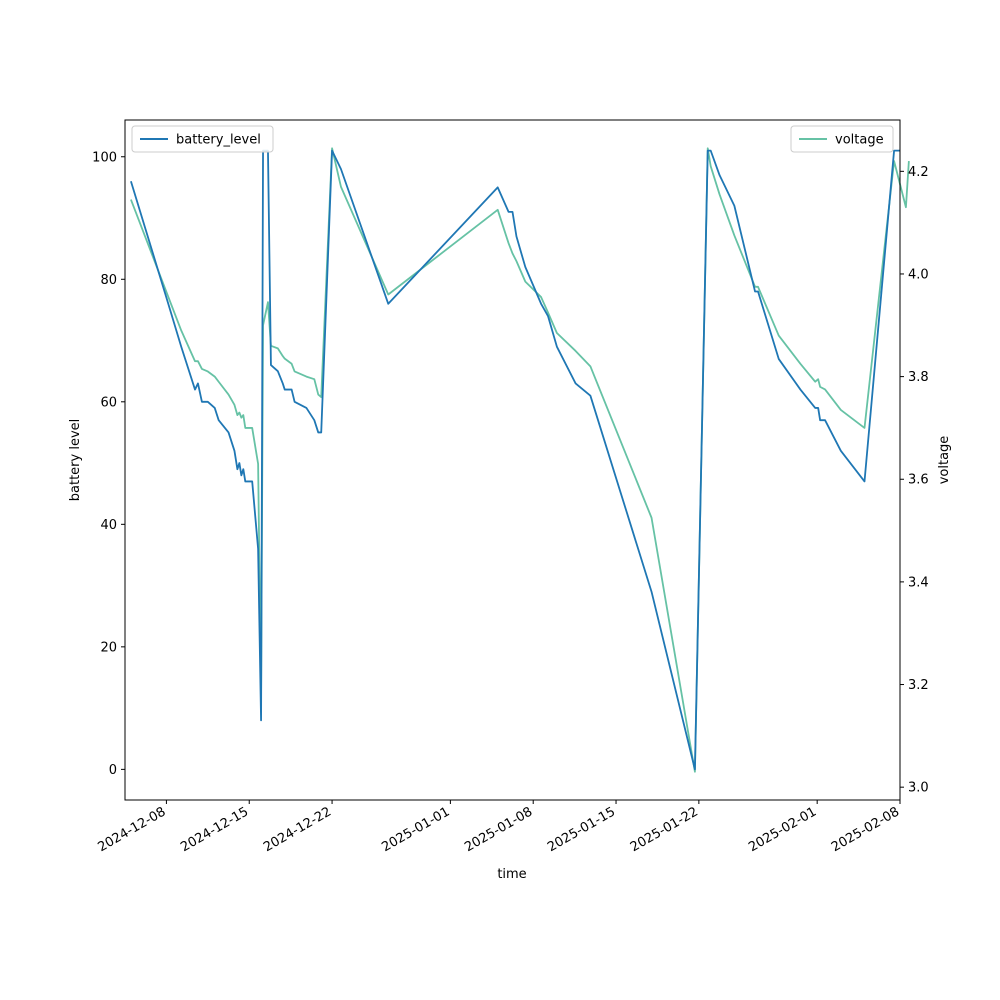 This screenshot has width=1000, height=1000. What do you see at coordinates (918, 788) in the screenshot?
I see `y-tick-label-right: 3.0` at bounding box center [918, 788].